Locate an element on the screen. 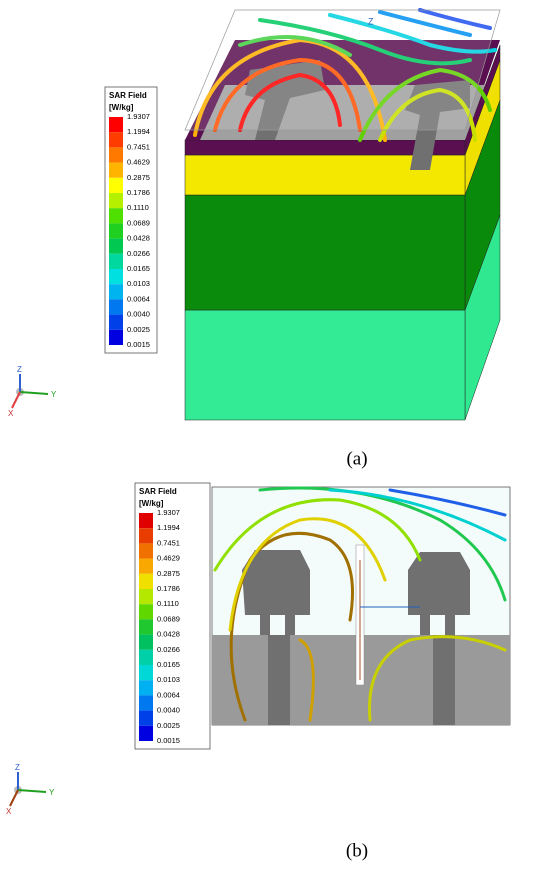  panel-caption: (a) is located at coordinates (356, 458).